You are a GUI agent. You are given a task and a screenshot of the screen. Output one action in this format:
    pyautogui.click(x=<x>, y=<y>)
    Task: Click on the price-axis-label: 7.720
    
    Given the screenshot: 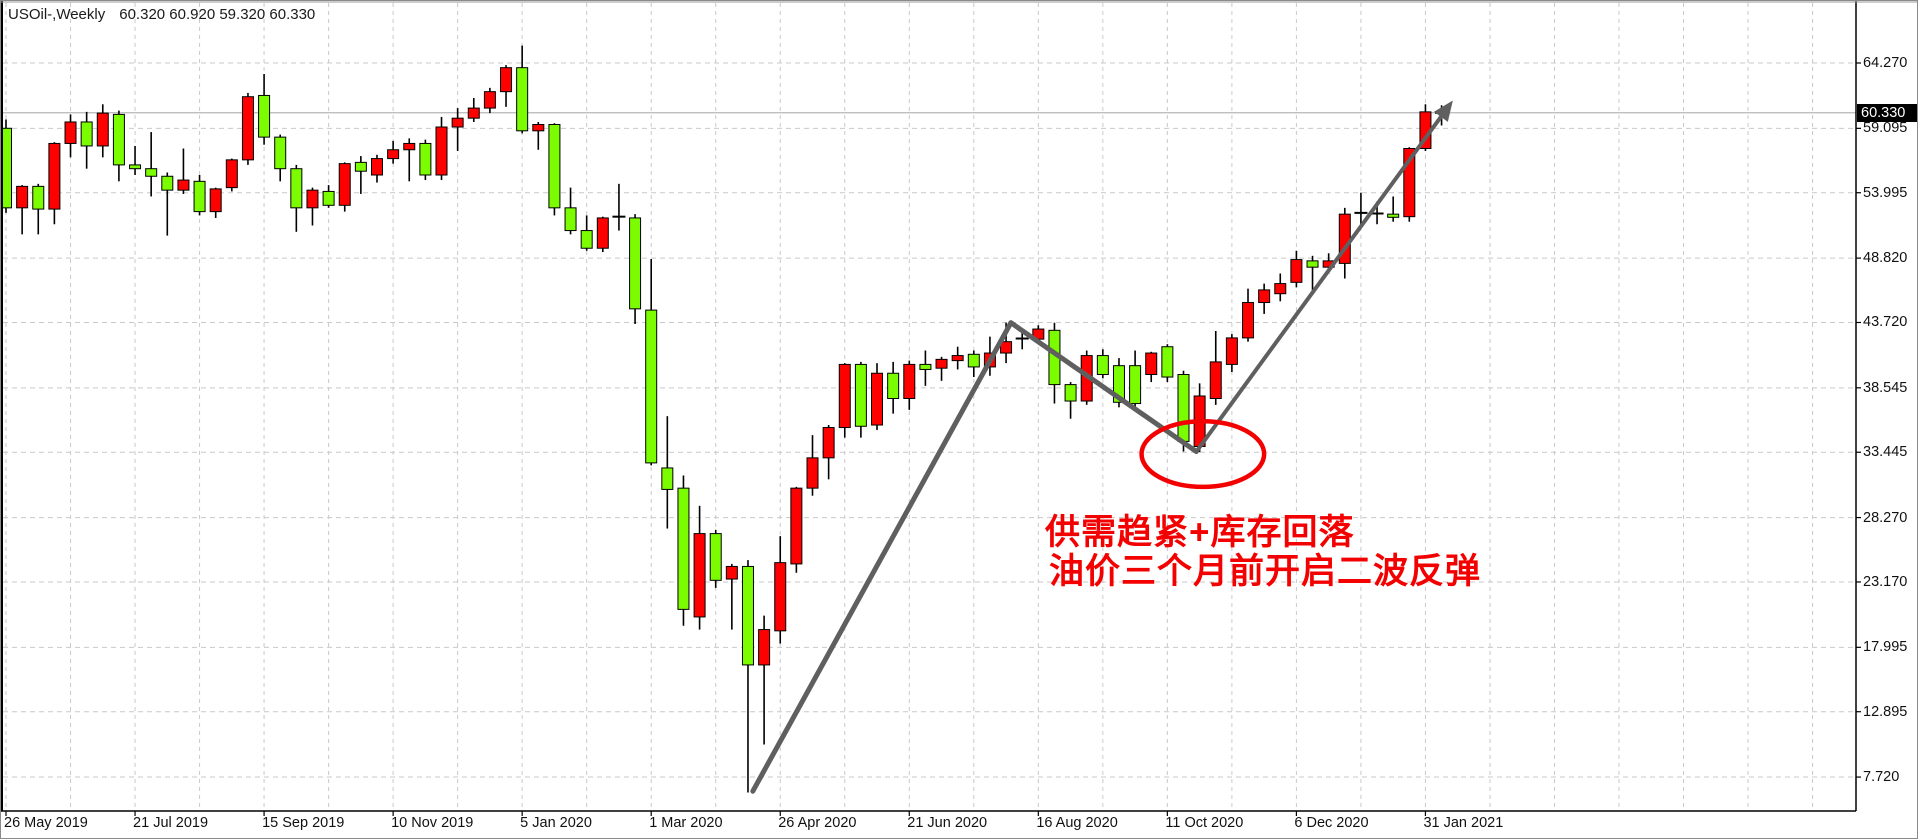 What is the action you would take?
    pyautogui.click(x=1881, y=777)
    